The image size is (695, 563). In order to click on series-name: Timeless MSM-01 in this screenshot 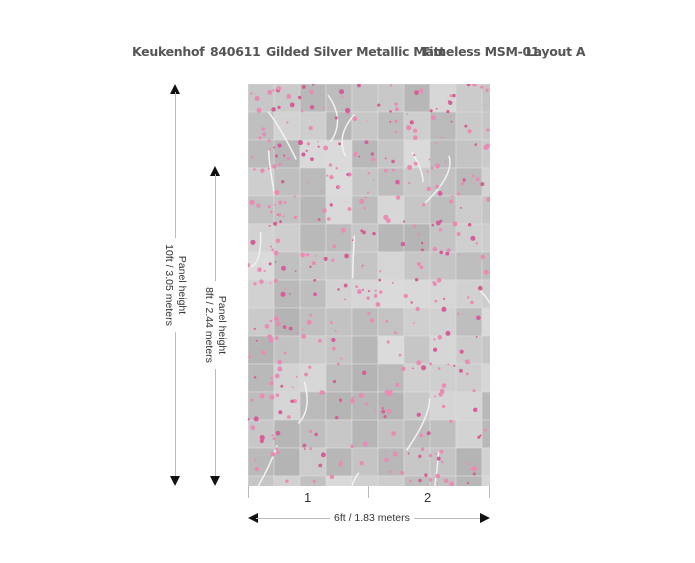, I will do `click(480, 51)`.